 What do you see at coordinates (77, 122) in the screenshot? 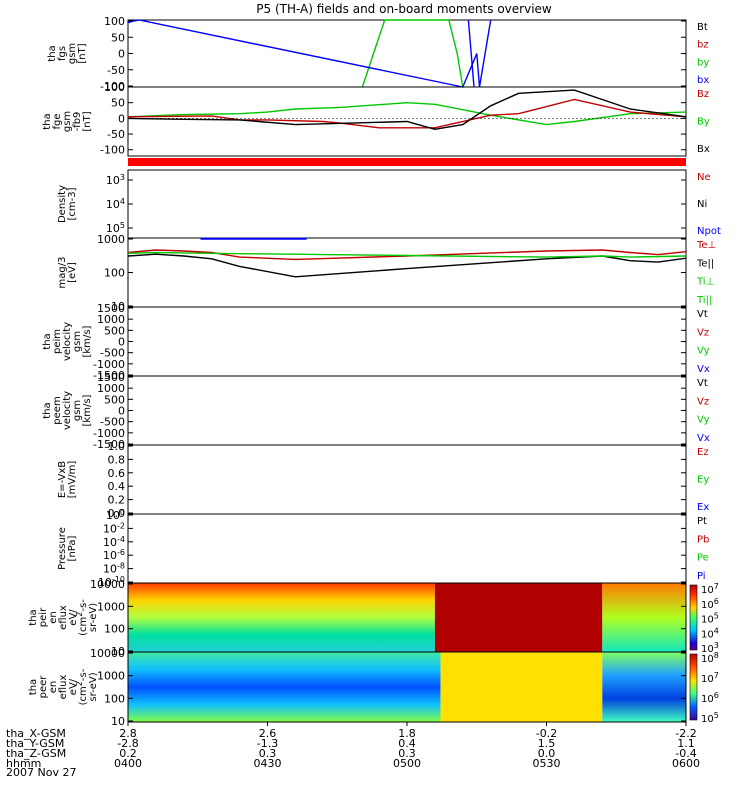
I see `y-axis-label: -fb9` at bounding box center [77, 122].